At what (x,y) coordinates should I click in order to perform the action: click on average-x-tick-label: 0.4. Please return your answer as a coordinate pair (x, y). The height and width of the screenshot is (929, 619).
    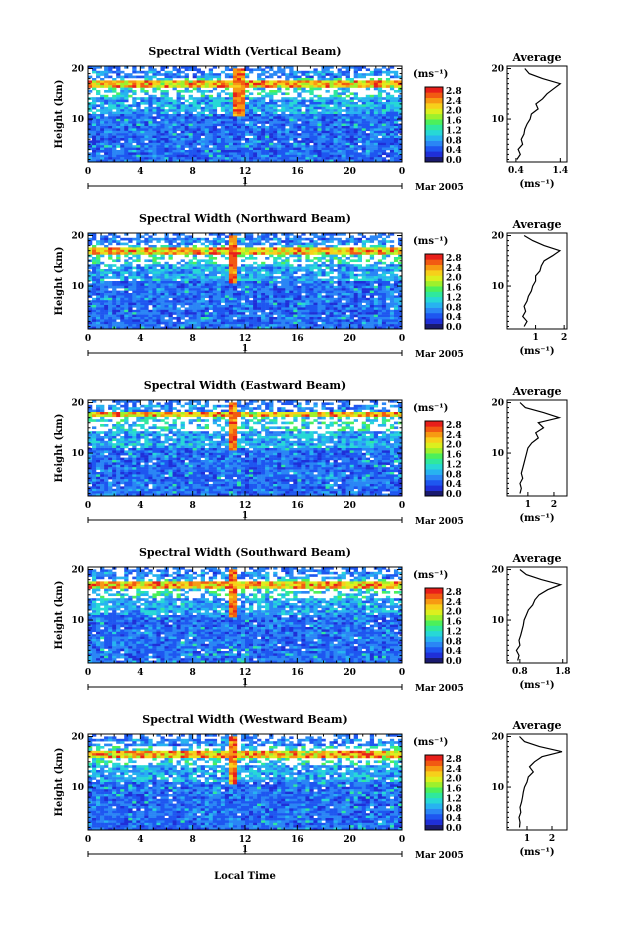
    Looking at the image, I should click on (516, 171).